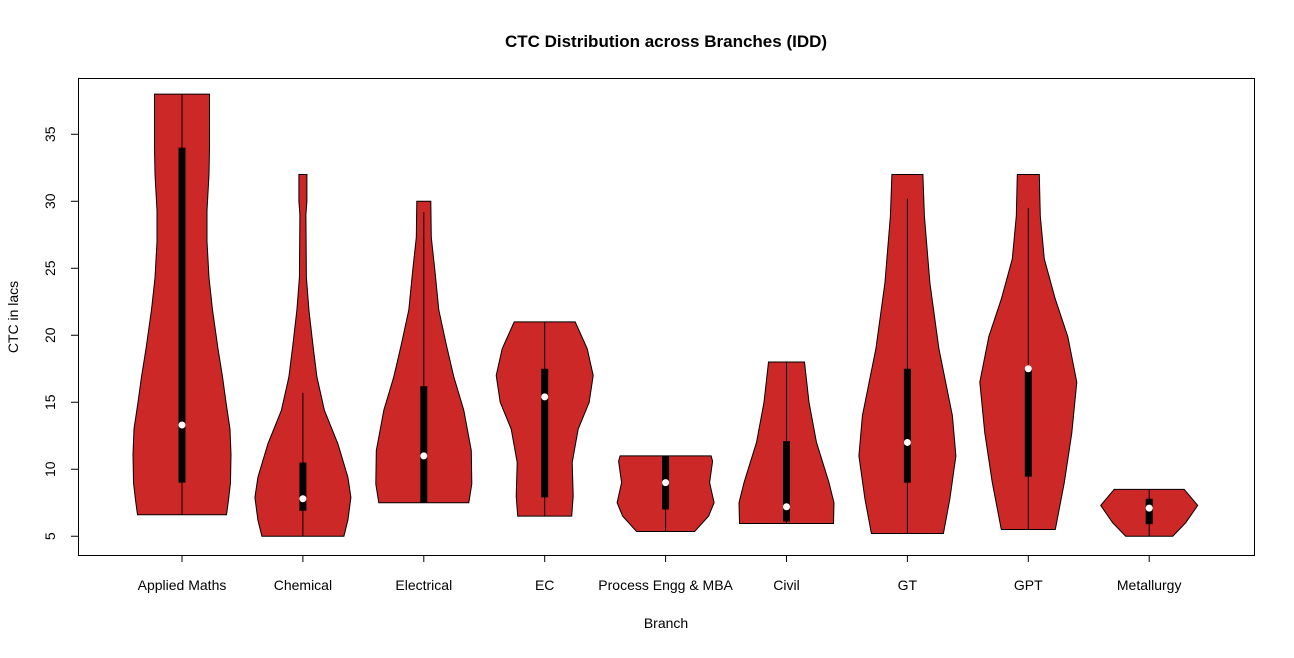 The width and height of the screenshot is (1294, 658). I want to click on violin-metallurgy, so click(1149, 512).